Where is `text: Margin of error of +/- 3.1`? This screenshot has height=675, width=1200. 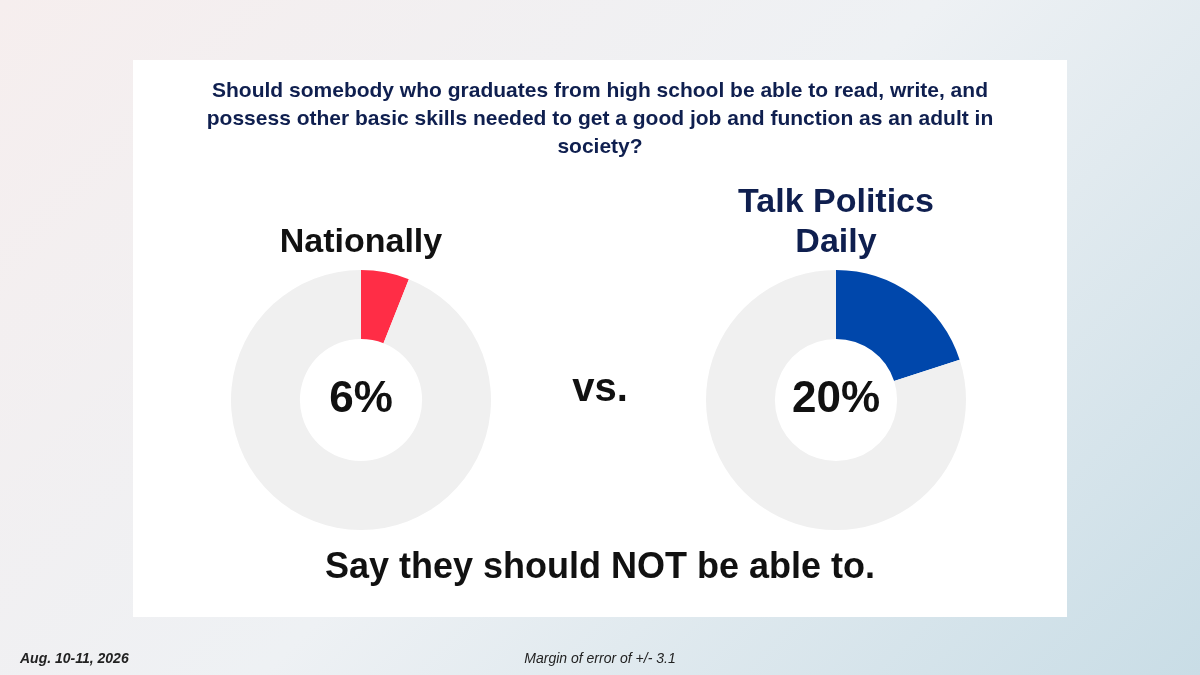
text: Margin of error of +/- 3.1 is located at coordinates (600, 658).